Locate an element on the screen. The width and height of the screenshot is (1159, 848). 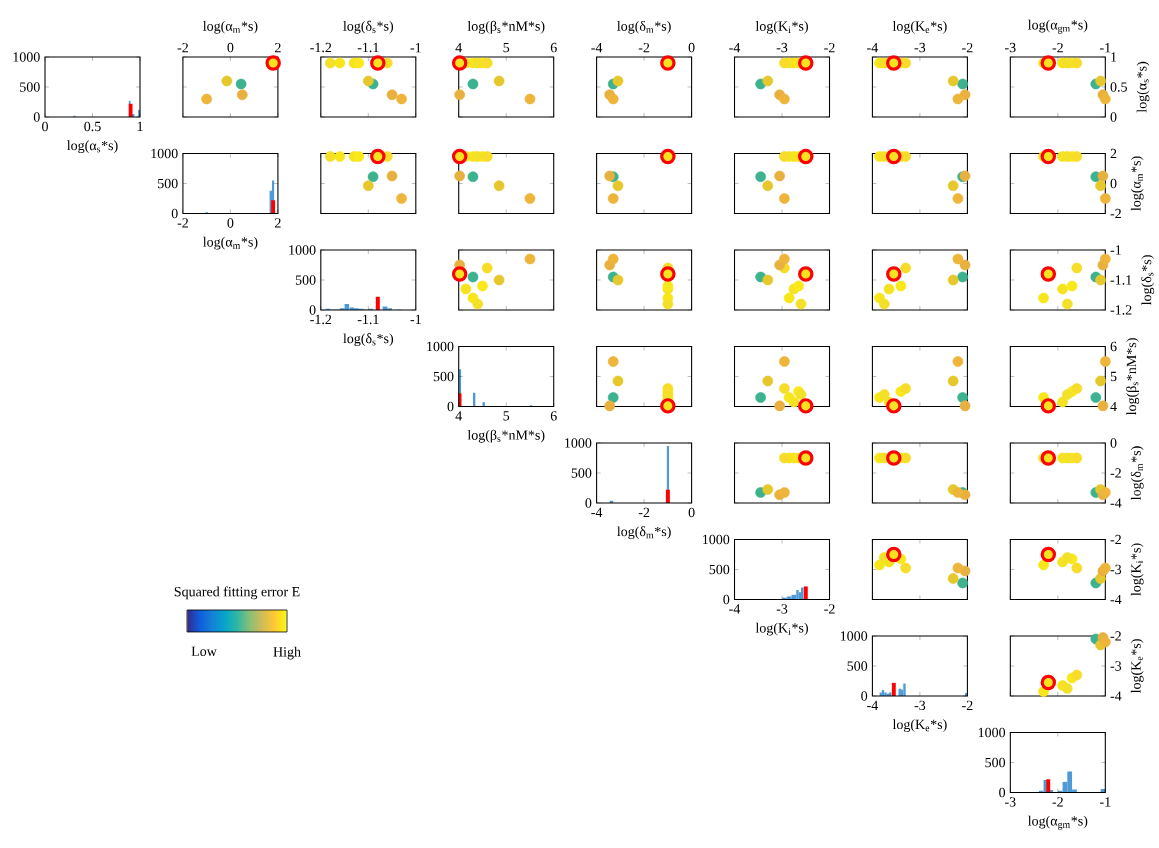
y-tick-label: 6 is located at coordinates (1113, 346).